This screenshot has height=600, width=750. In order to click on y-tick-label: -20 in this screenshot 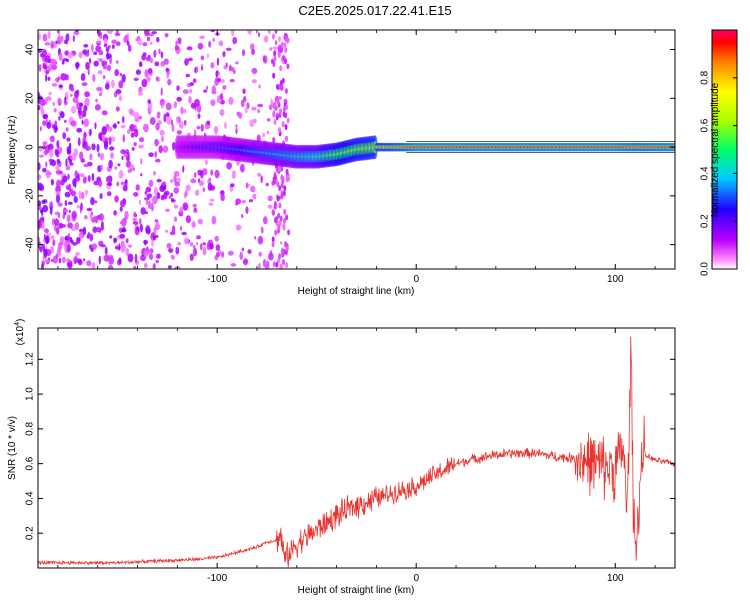, I will do `click(30, 195)`.